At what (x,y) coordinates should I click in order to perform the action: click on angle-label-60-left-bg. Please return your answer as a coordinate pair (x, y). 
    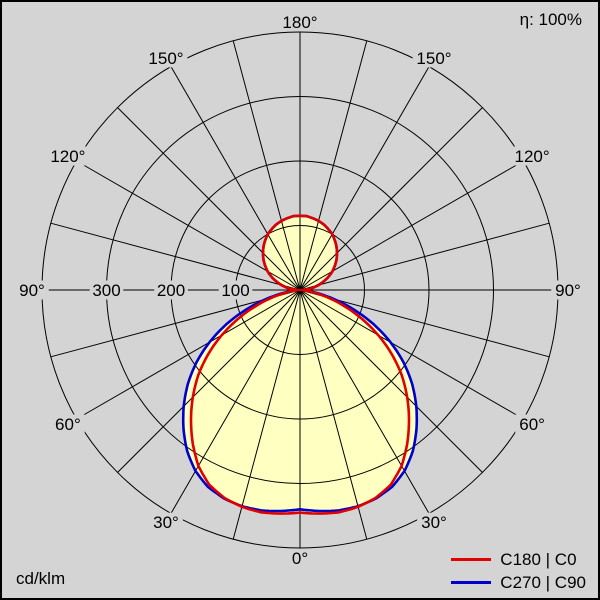
    Looking at the image, I should click on (68, 424).